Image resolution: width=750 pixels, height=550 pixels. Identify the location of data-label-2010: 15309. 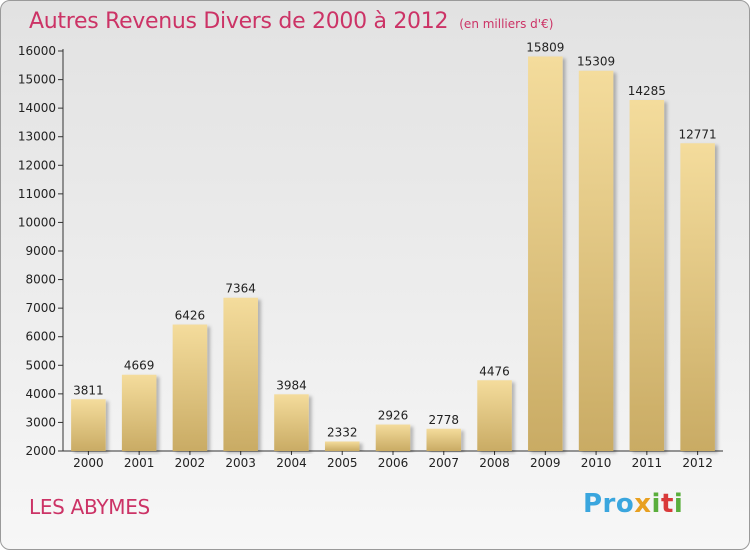
(596, 62).